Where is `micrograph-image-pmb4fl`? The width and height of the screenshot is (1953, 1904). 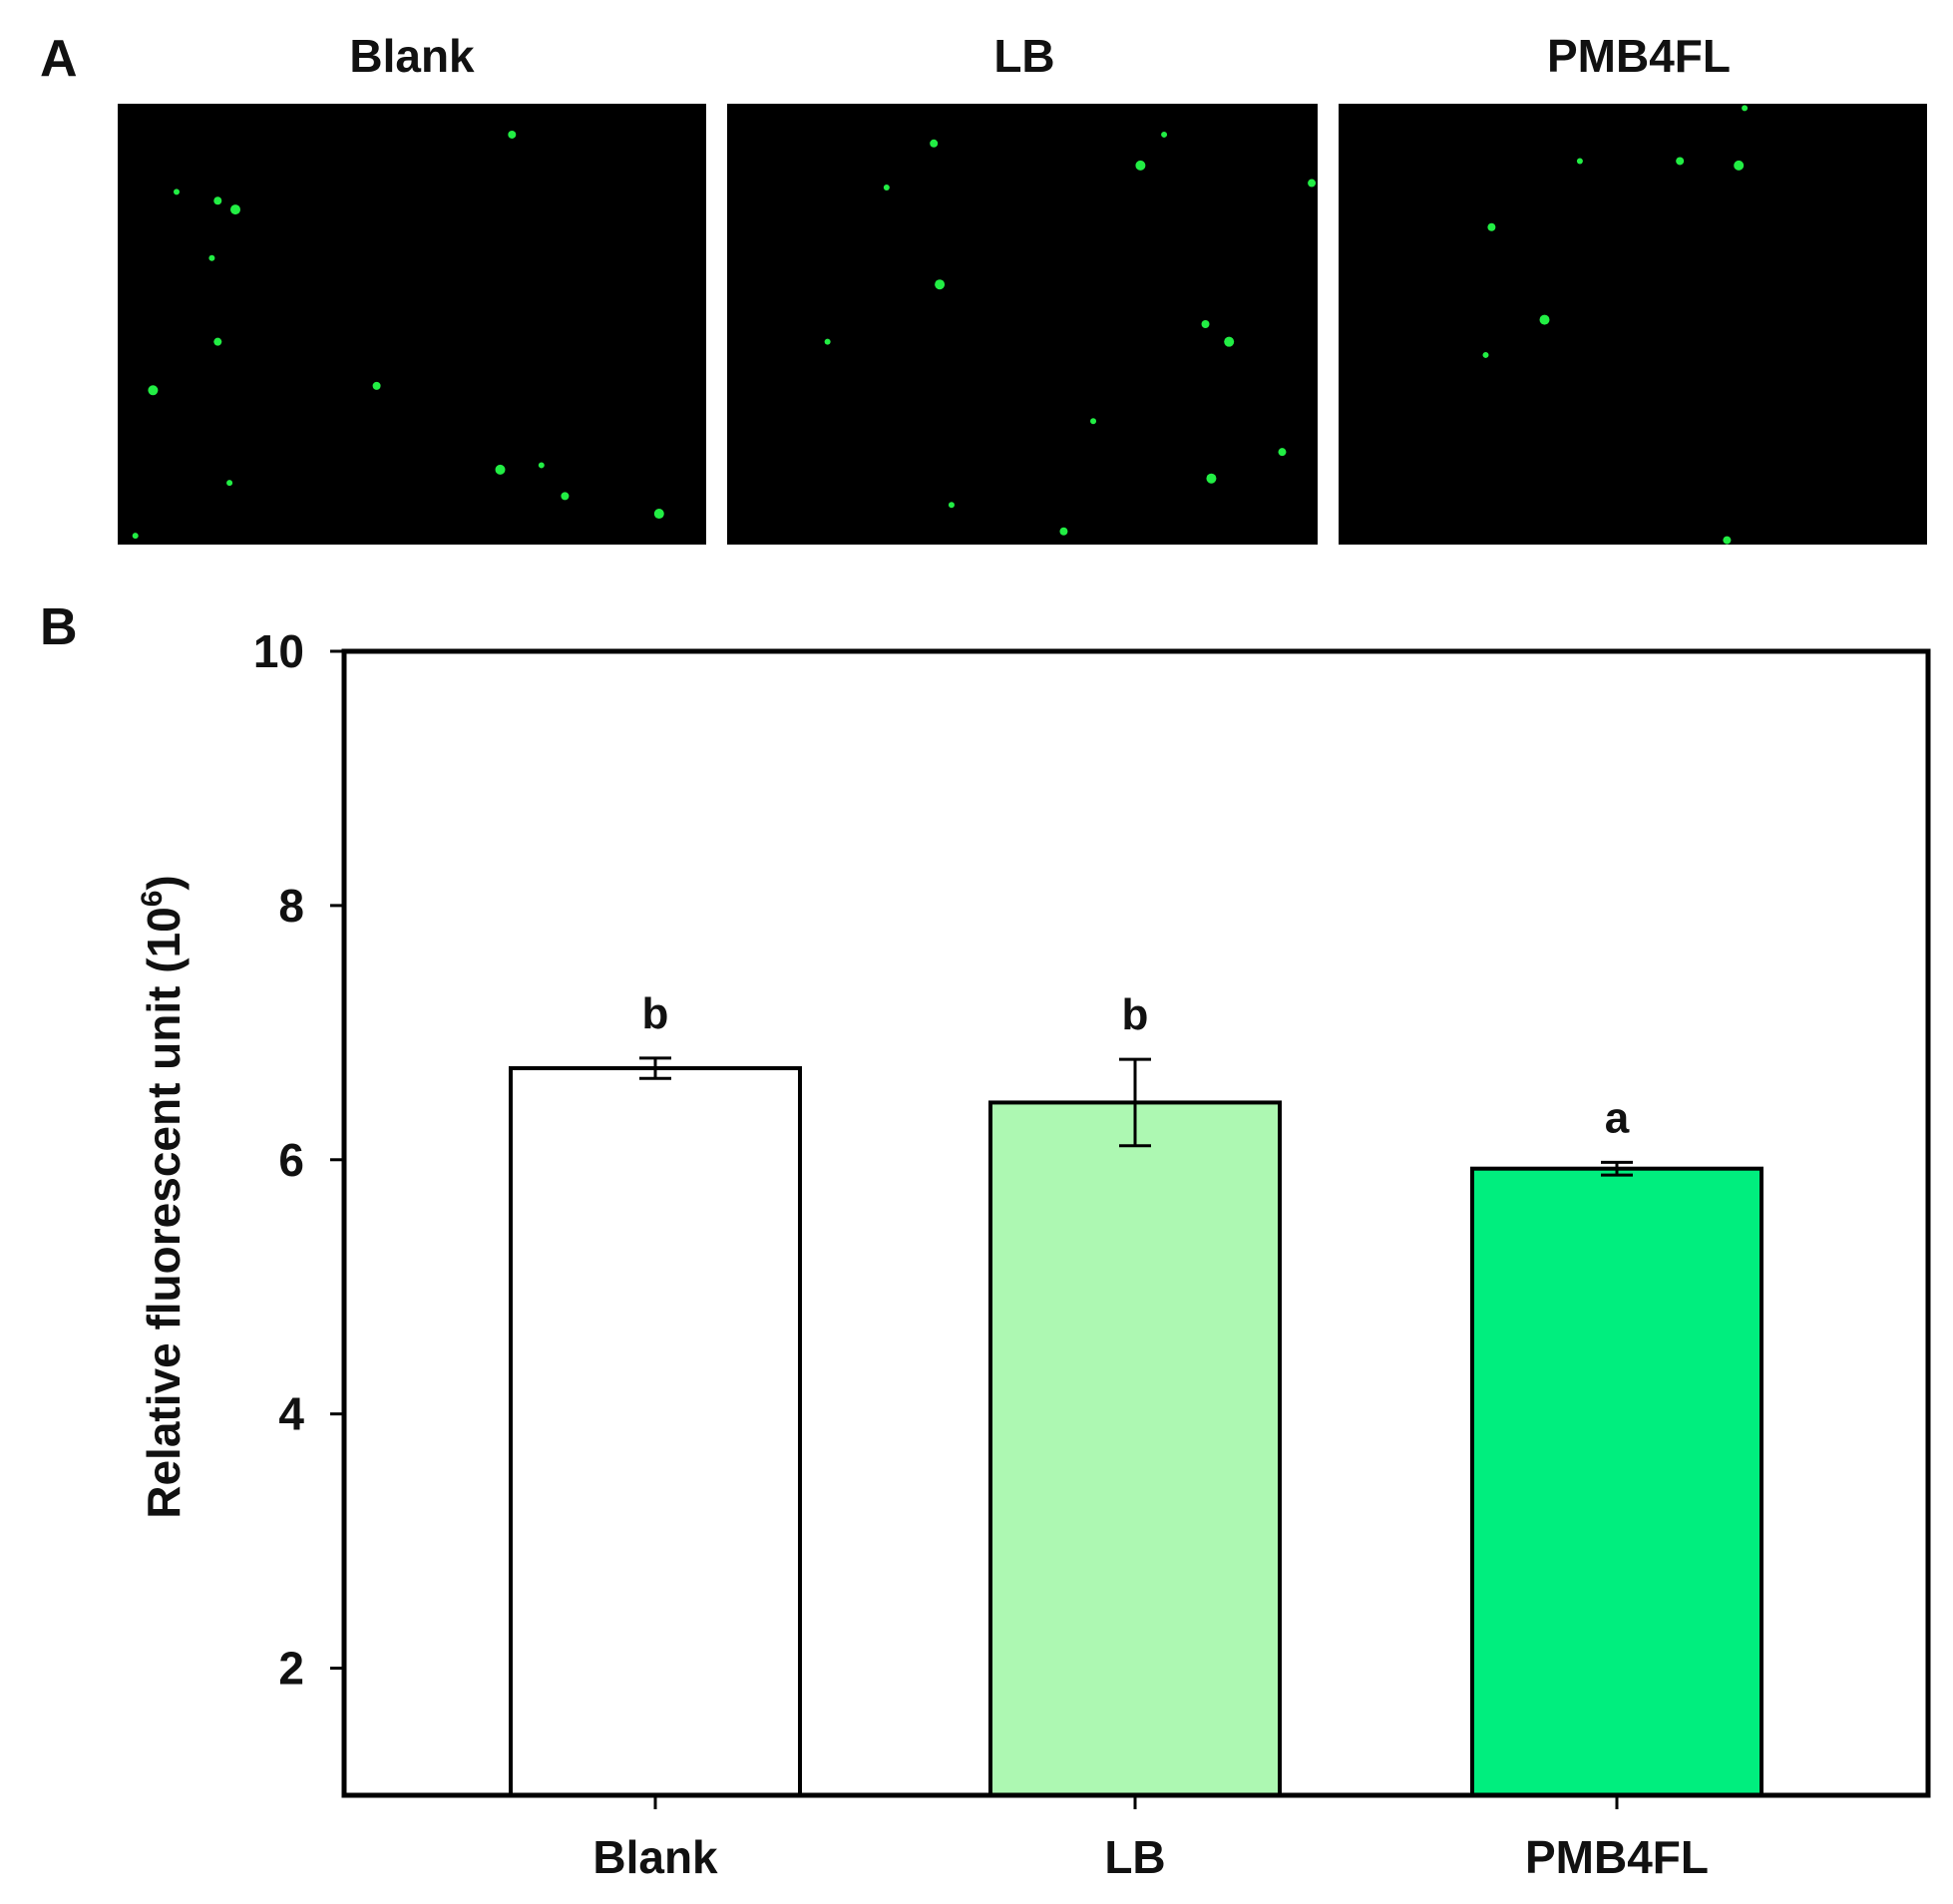 micrograph-image-pmb4fl is located at coordinates (1633, 324).